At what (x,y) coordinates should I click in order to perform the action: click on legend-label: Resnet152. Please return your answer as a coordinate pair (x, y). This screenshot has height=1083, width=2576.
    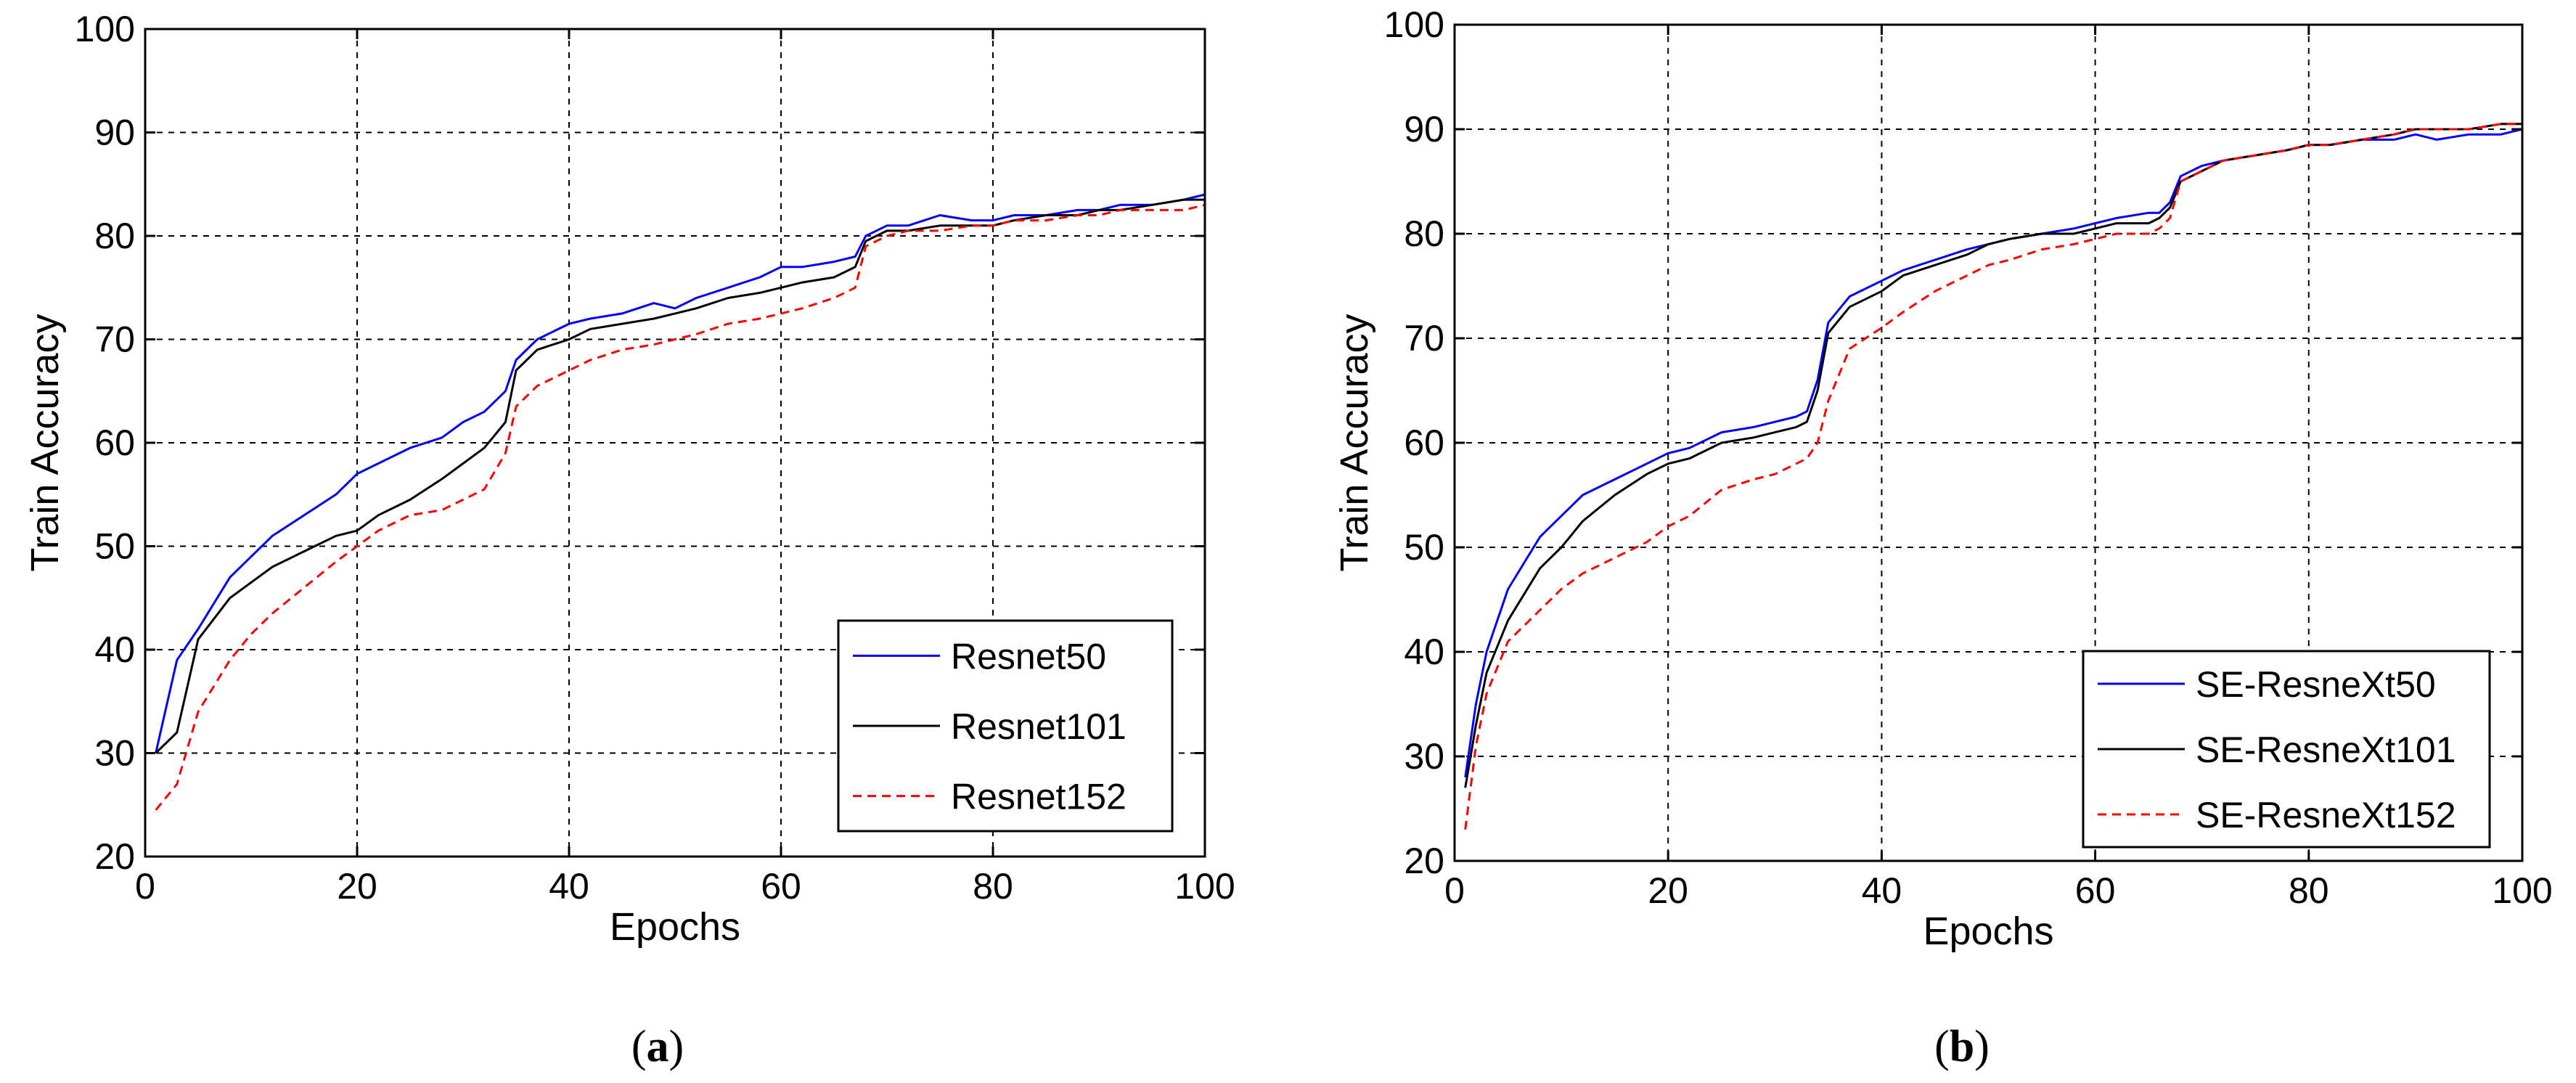
    Looking at the image, I should click on (1039, 797).